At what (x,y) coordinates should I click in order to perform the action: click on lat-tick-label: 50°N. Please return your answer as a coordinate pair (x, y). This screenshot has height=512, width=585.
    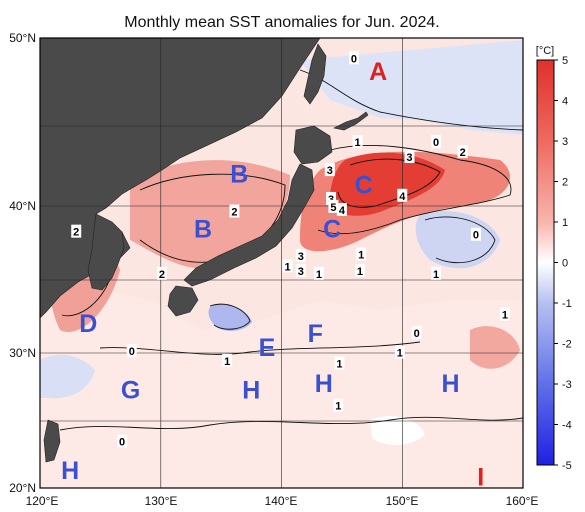
    Looking at the image, I should click on (22, 38).